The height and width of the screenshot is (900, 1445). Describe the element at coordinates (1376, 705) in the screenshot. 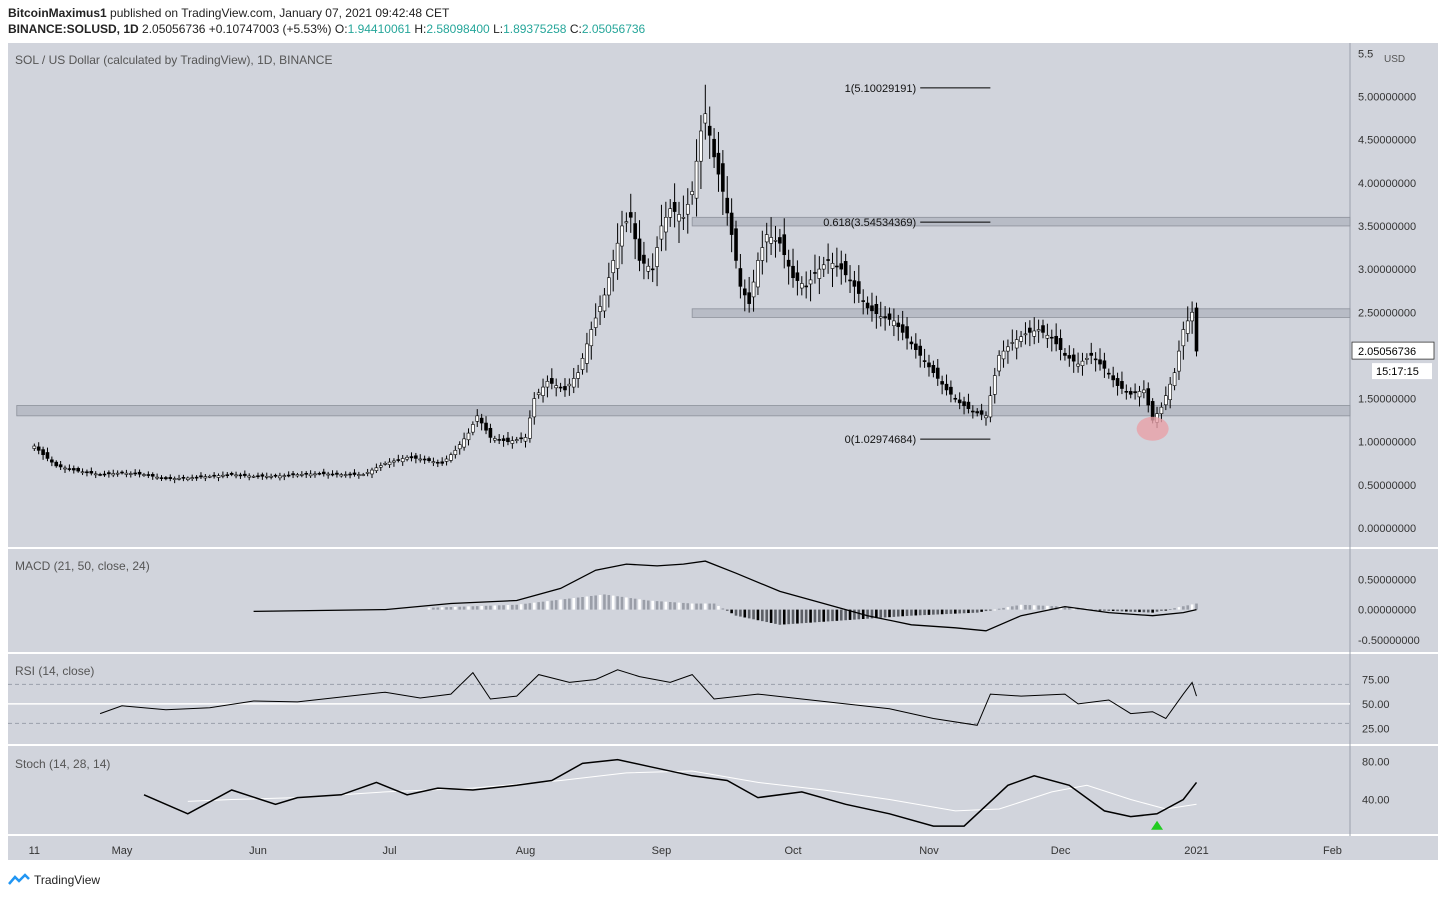

I see `y-tick-rsi: 50.00` at that location.